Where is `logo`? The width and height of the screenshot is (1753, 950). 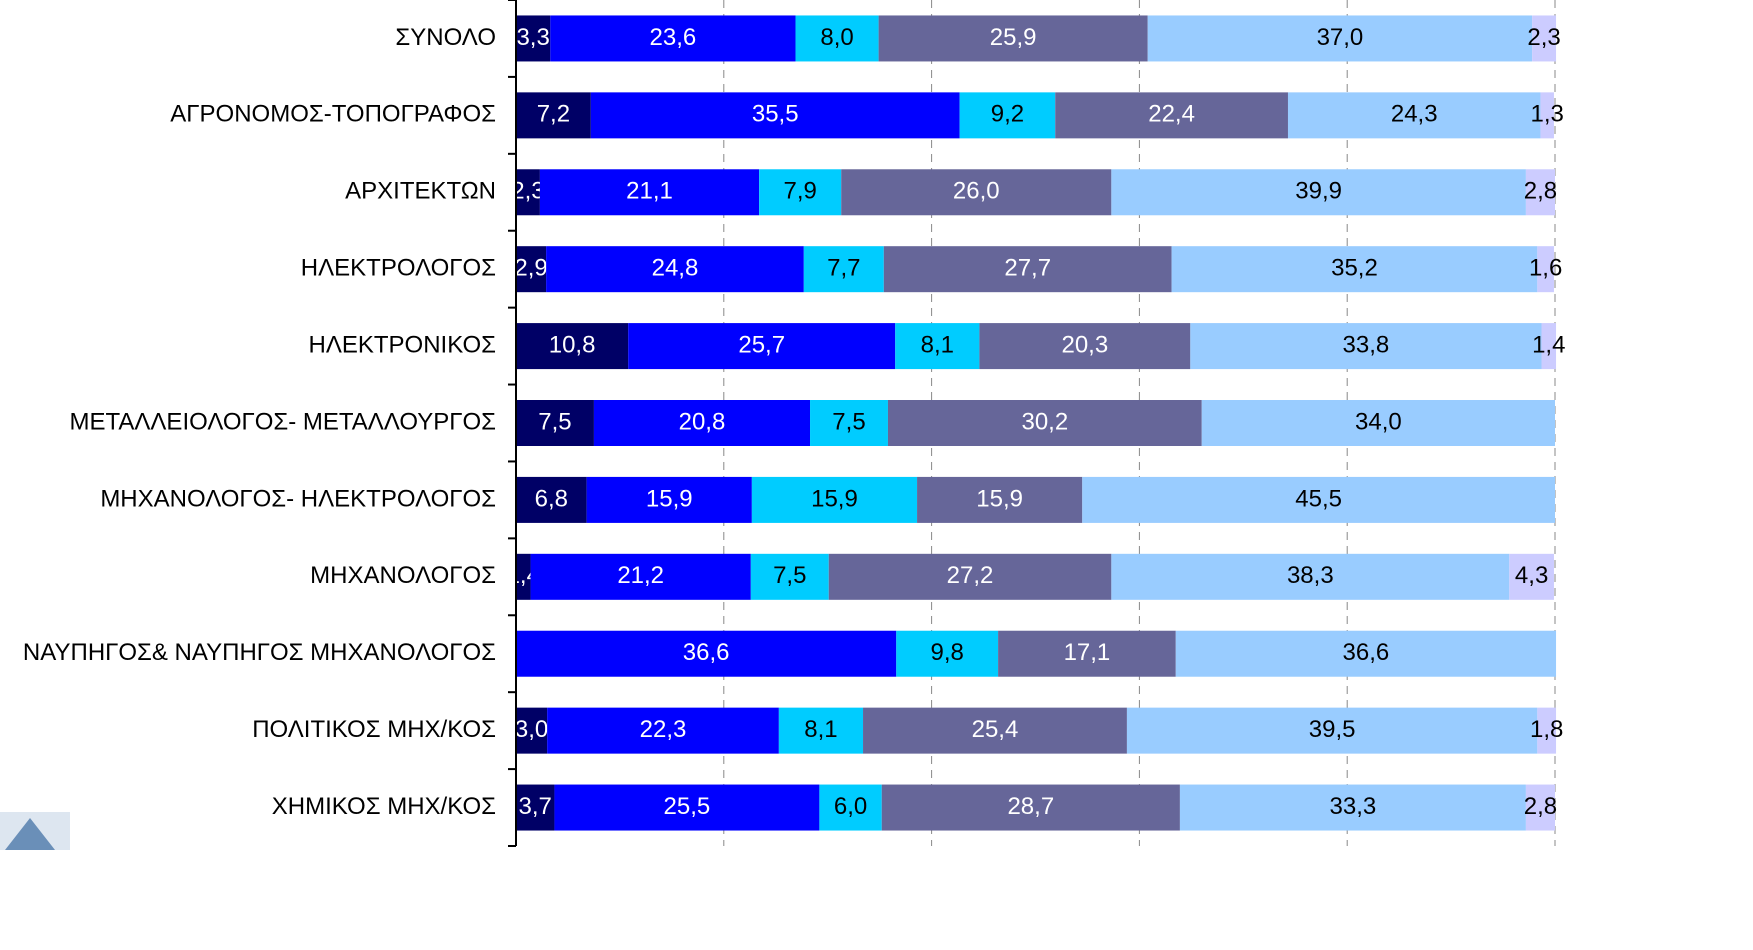 logo is located at coordinates (35, 831).